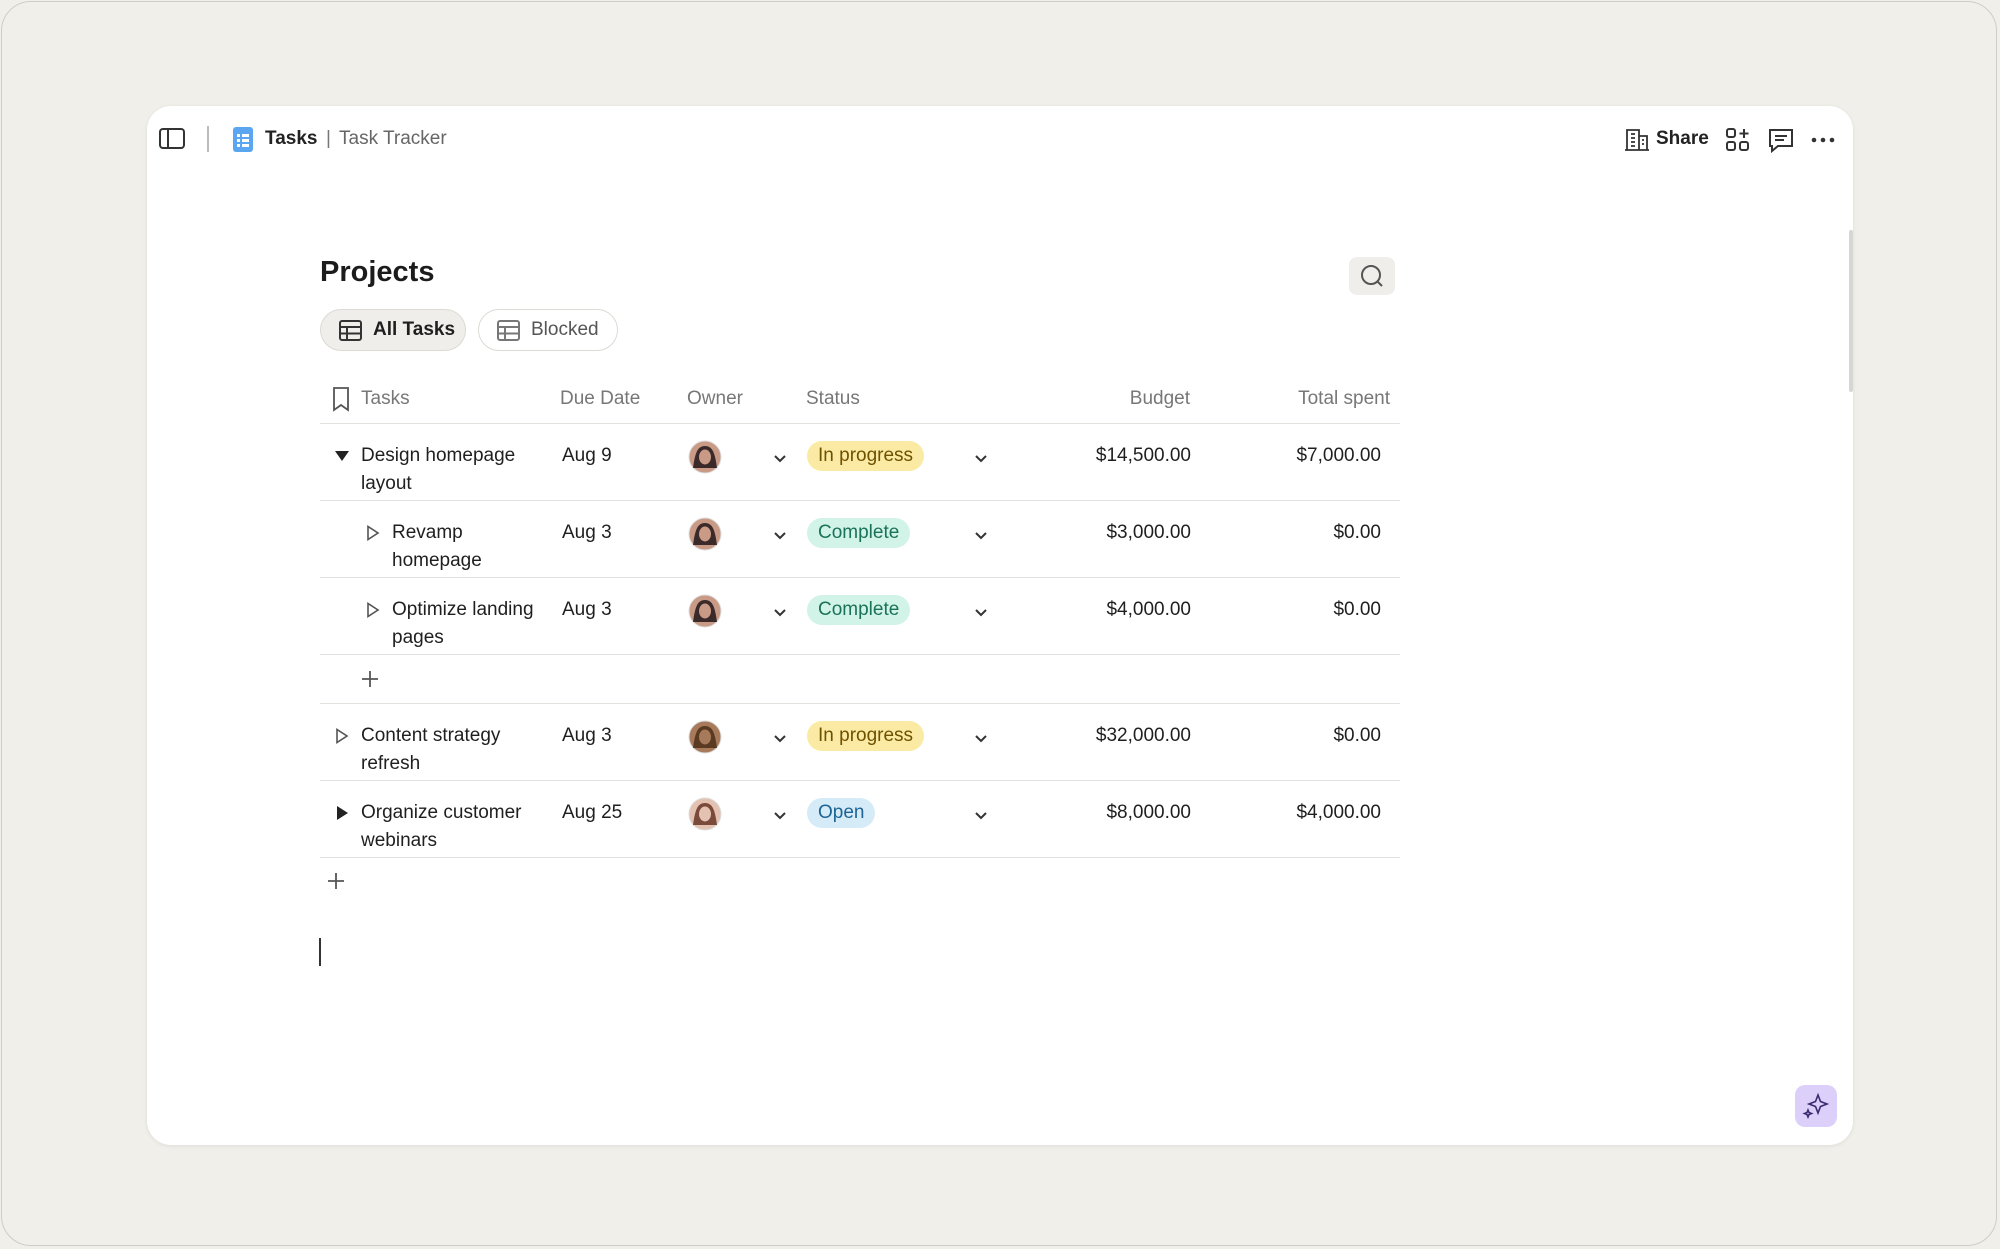 The image size is (2000, 1249). What do you see at coordinates (320, 952) in the screenshot?
I see `text-cursor` at bounding box center [320, 952].